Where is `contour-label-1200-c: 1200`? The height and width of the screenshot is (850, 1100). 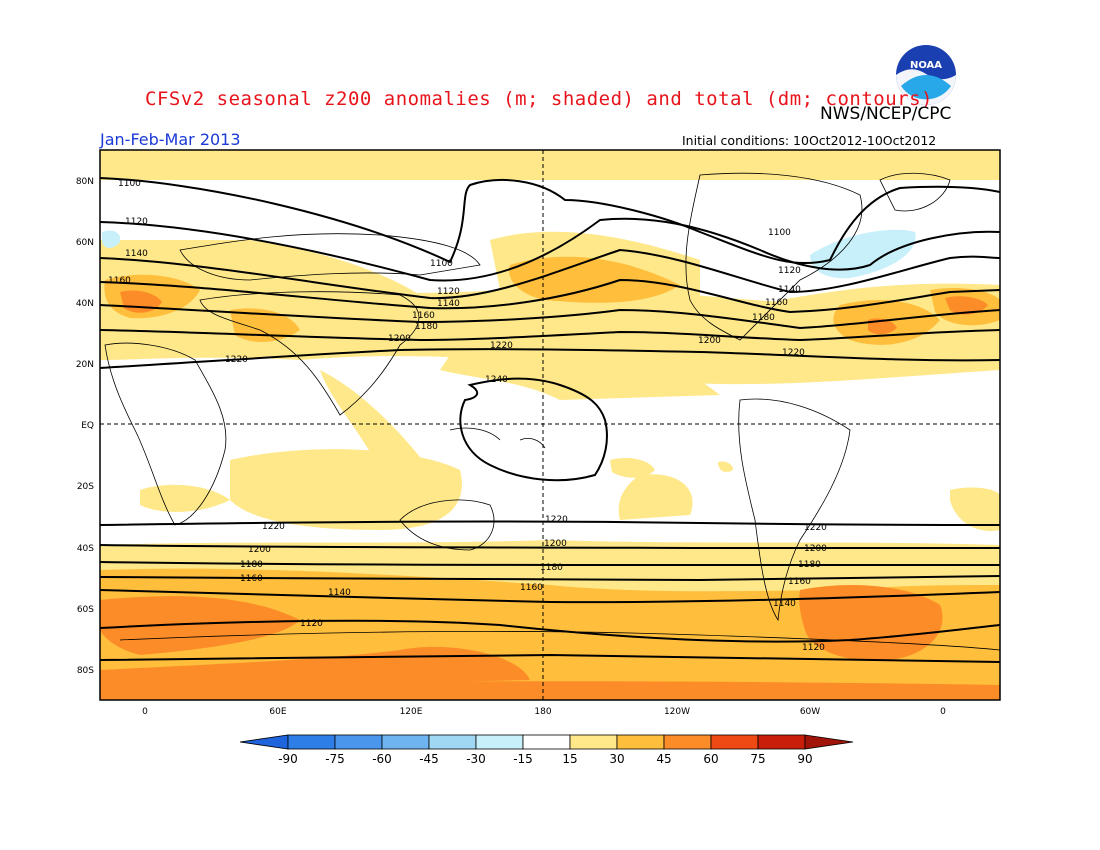
contour-label-1200-c: 1200 is located at coordinates (259, 550).